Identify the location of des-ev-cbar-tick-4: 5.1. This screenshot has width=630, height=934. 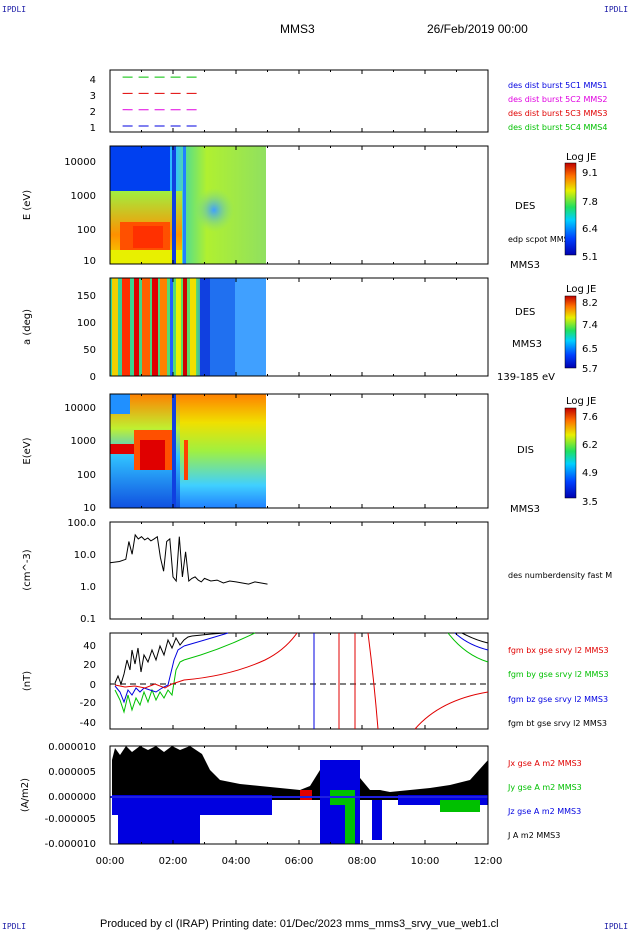
(590, 257).